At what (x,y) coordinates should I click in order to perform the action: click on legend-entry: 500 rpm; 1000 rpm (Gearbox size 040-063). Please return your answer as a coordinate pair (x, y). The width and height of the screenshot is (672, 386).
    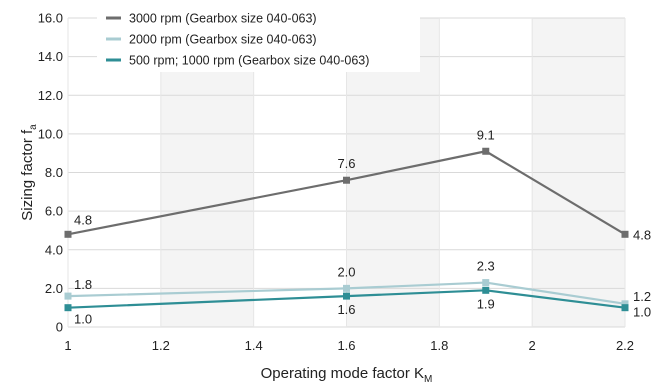
    Looking at the image, I should click on (249, 61).